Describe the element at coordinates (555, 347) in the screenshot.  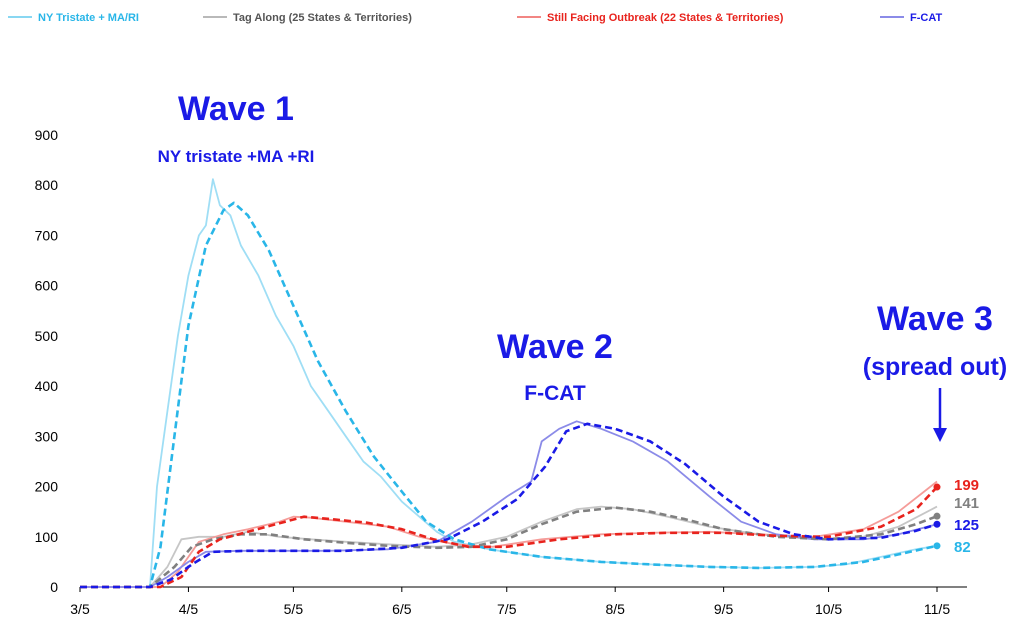
I see `annotation-wave-2-title: Wave 2` at that location.